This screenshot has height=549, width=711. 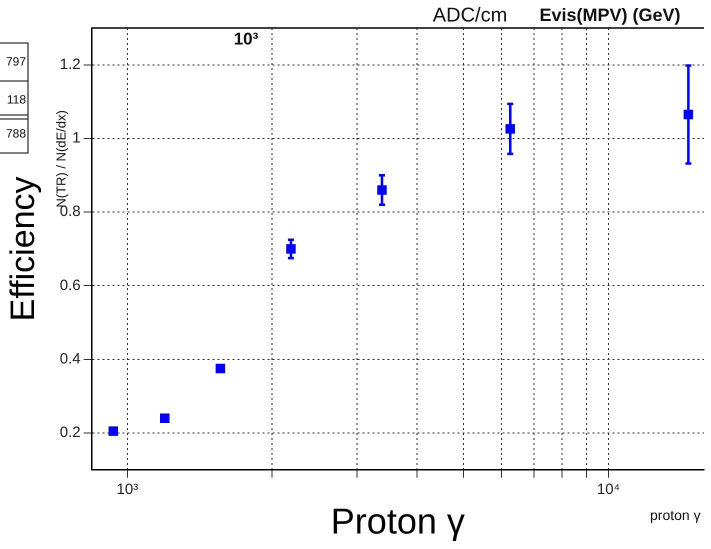 I want to click on text: proton γ, so click(x=675, y=514).